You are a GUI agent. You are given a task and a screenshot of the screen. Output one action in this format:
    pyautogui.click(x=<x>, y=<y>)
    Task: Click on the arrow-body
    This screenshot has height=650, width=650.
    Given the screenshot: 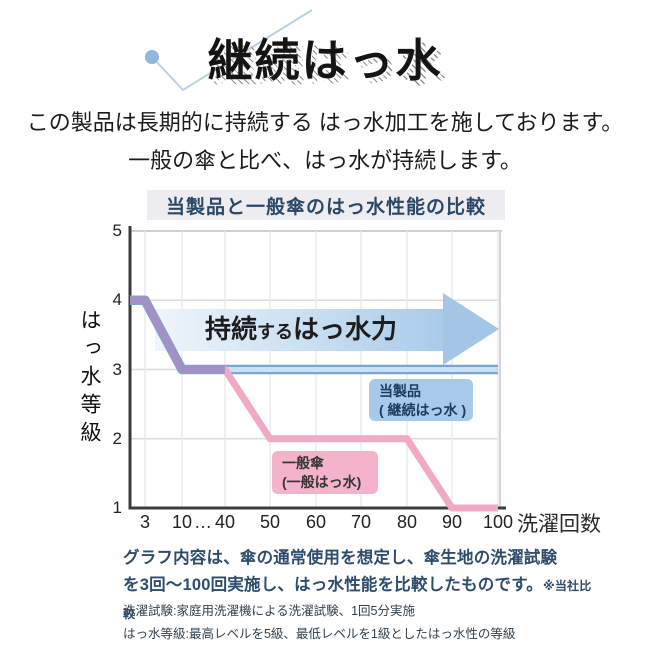 What is the action you would take?
    pyautogui.click(x=299, y=330)
    